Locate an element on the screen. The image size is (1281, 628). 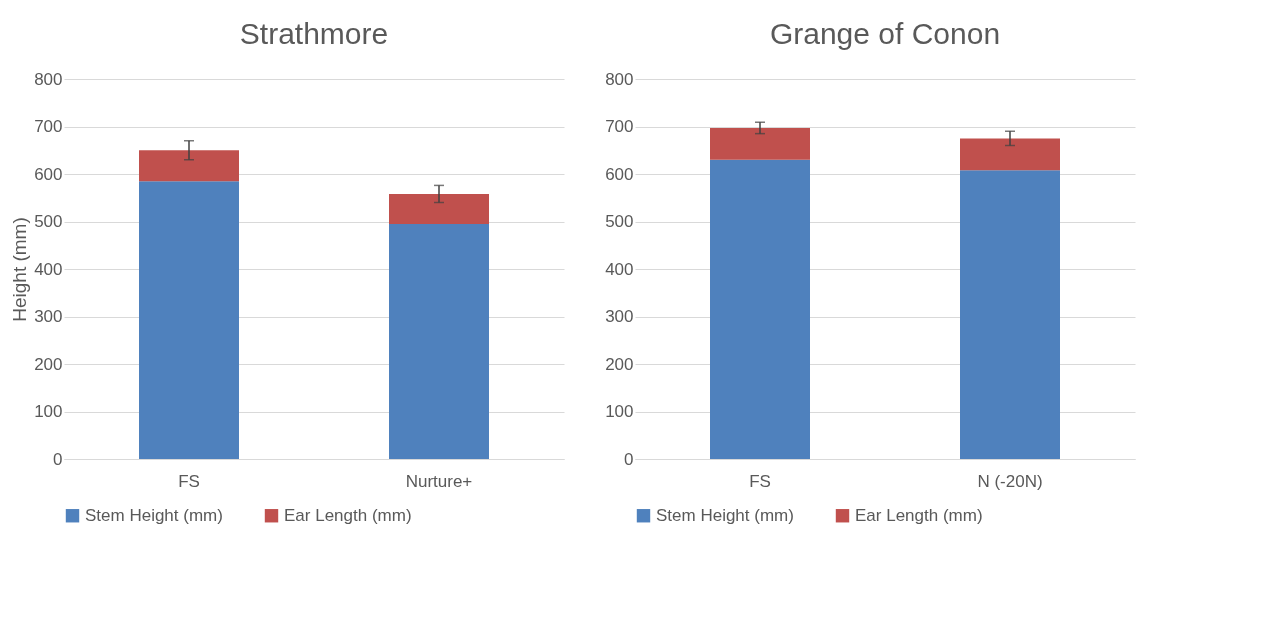
chart-title: Strathmore is located at coordinates (314, 33).